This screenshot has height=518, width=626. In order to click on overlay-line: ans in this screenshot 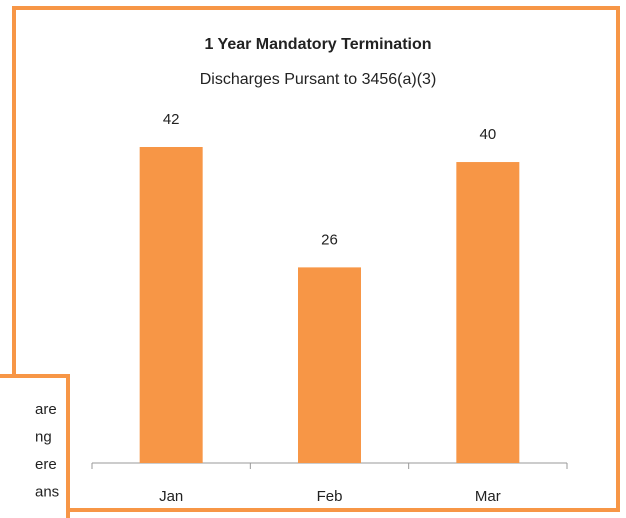, I will do `click(47, 491)`.